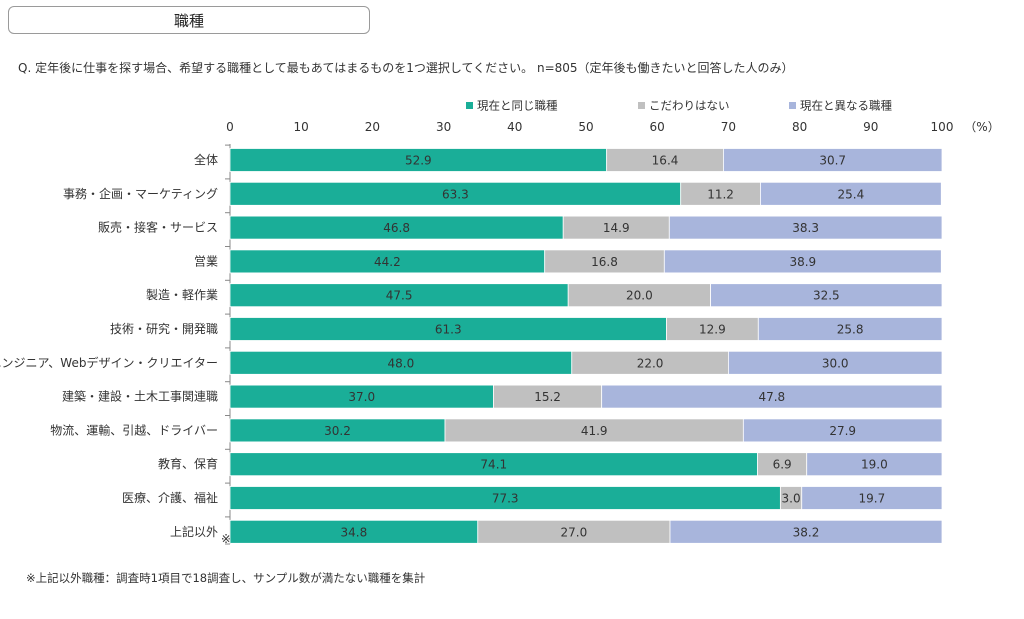 This screenshot has height=619, width=1024. Describe the element at coordinates (206, 159) in the screenshot. I see `category-label: 全体` at that location.